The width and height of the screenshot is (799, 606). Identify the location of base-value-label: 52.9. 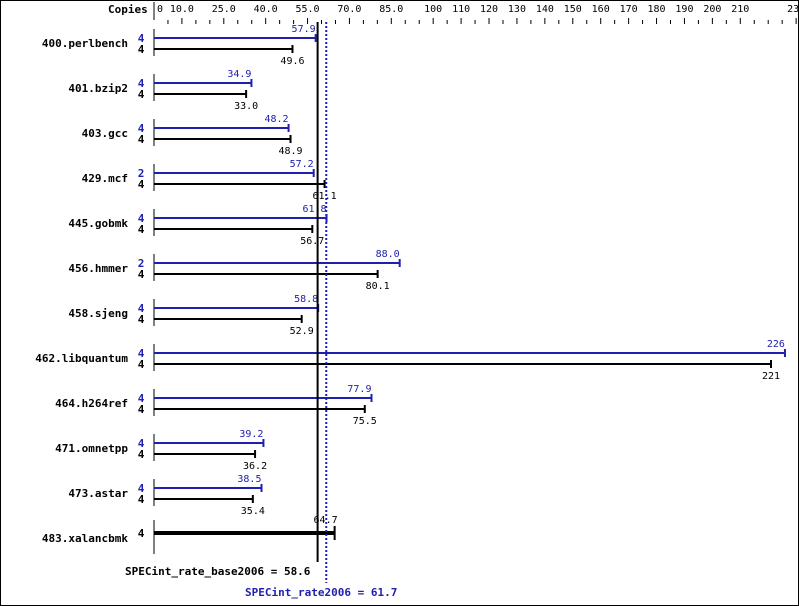
(302, 331).